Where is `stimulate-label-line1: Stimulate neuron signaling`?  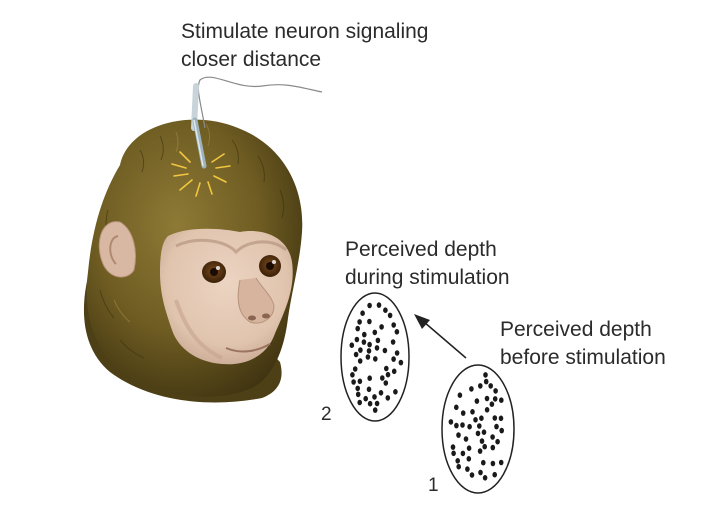 stimulate-label-line1: Stimulate neuron signaling is located at coordinates (305, 31).